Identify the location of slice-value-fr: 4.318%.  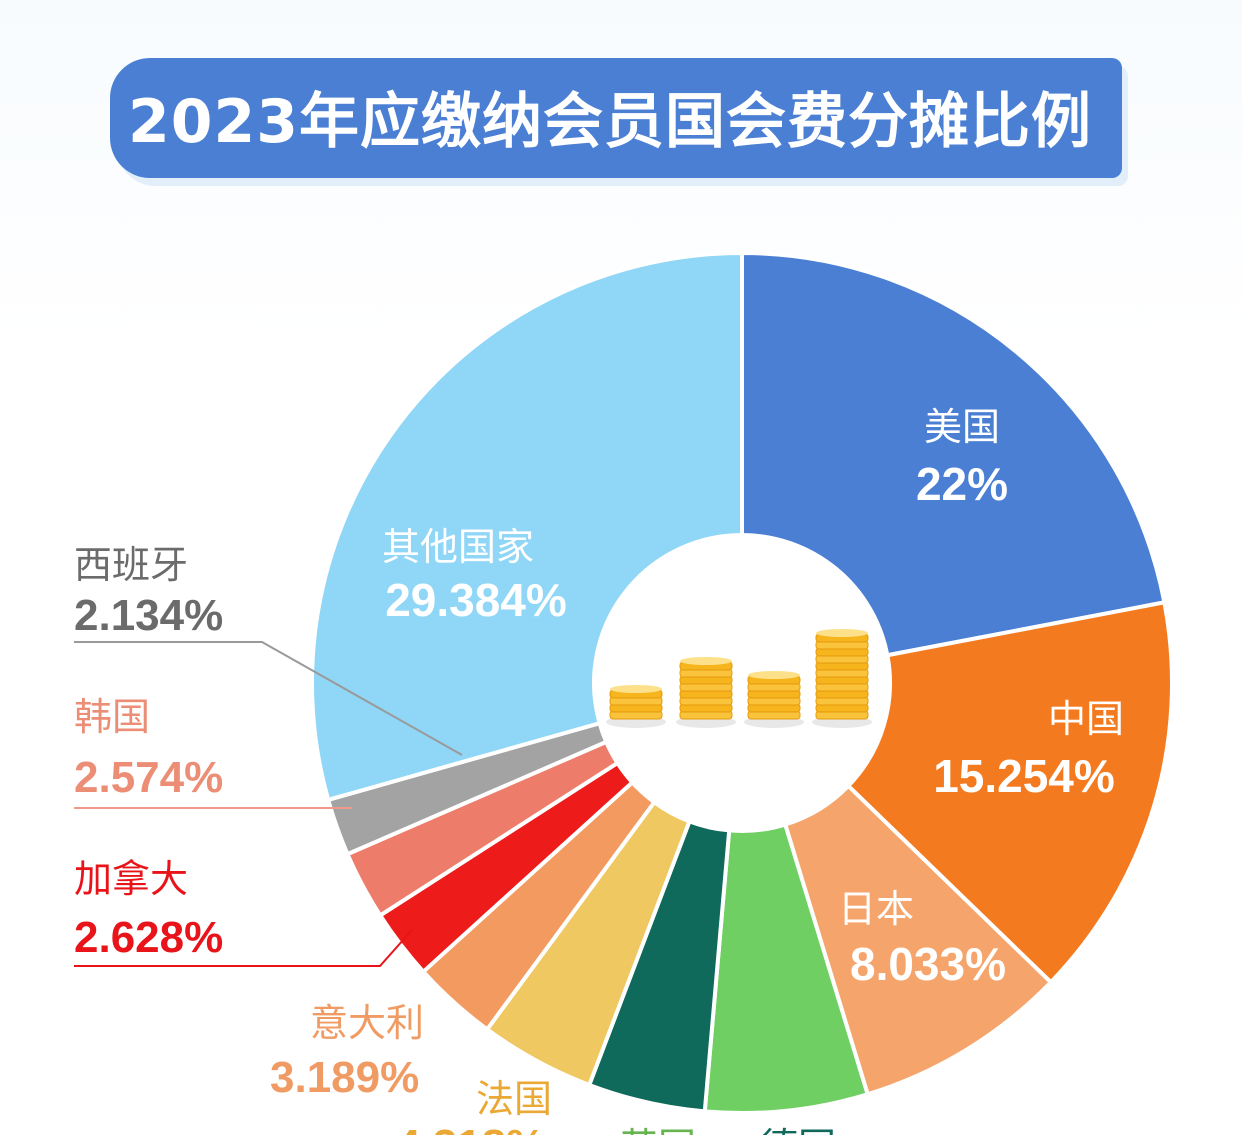
(470, 1128).